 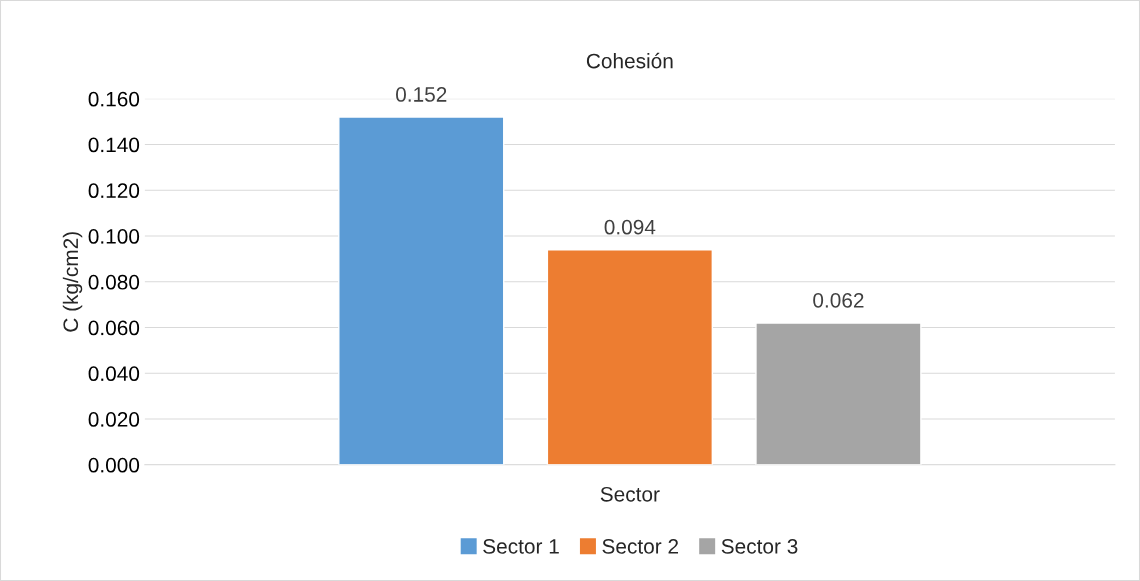 I want to click on legend-label: Sector 3, so click(x=759, y=546).